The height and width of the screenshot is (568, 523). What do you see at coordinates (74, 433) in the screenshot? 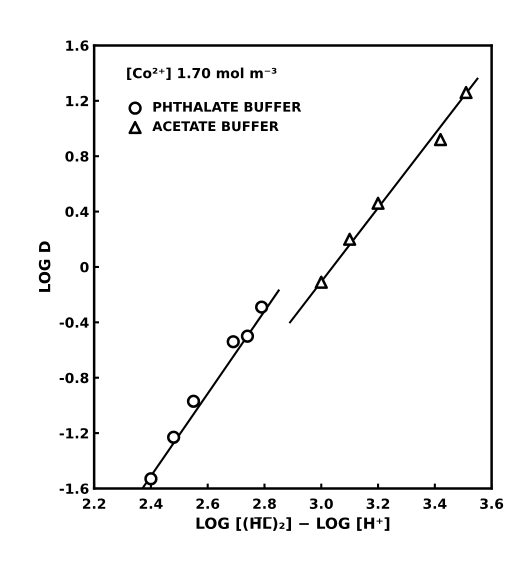
I see `y-tick-label: -1.2` at bounding box center [74, 433].